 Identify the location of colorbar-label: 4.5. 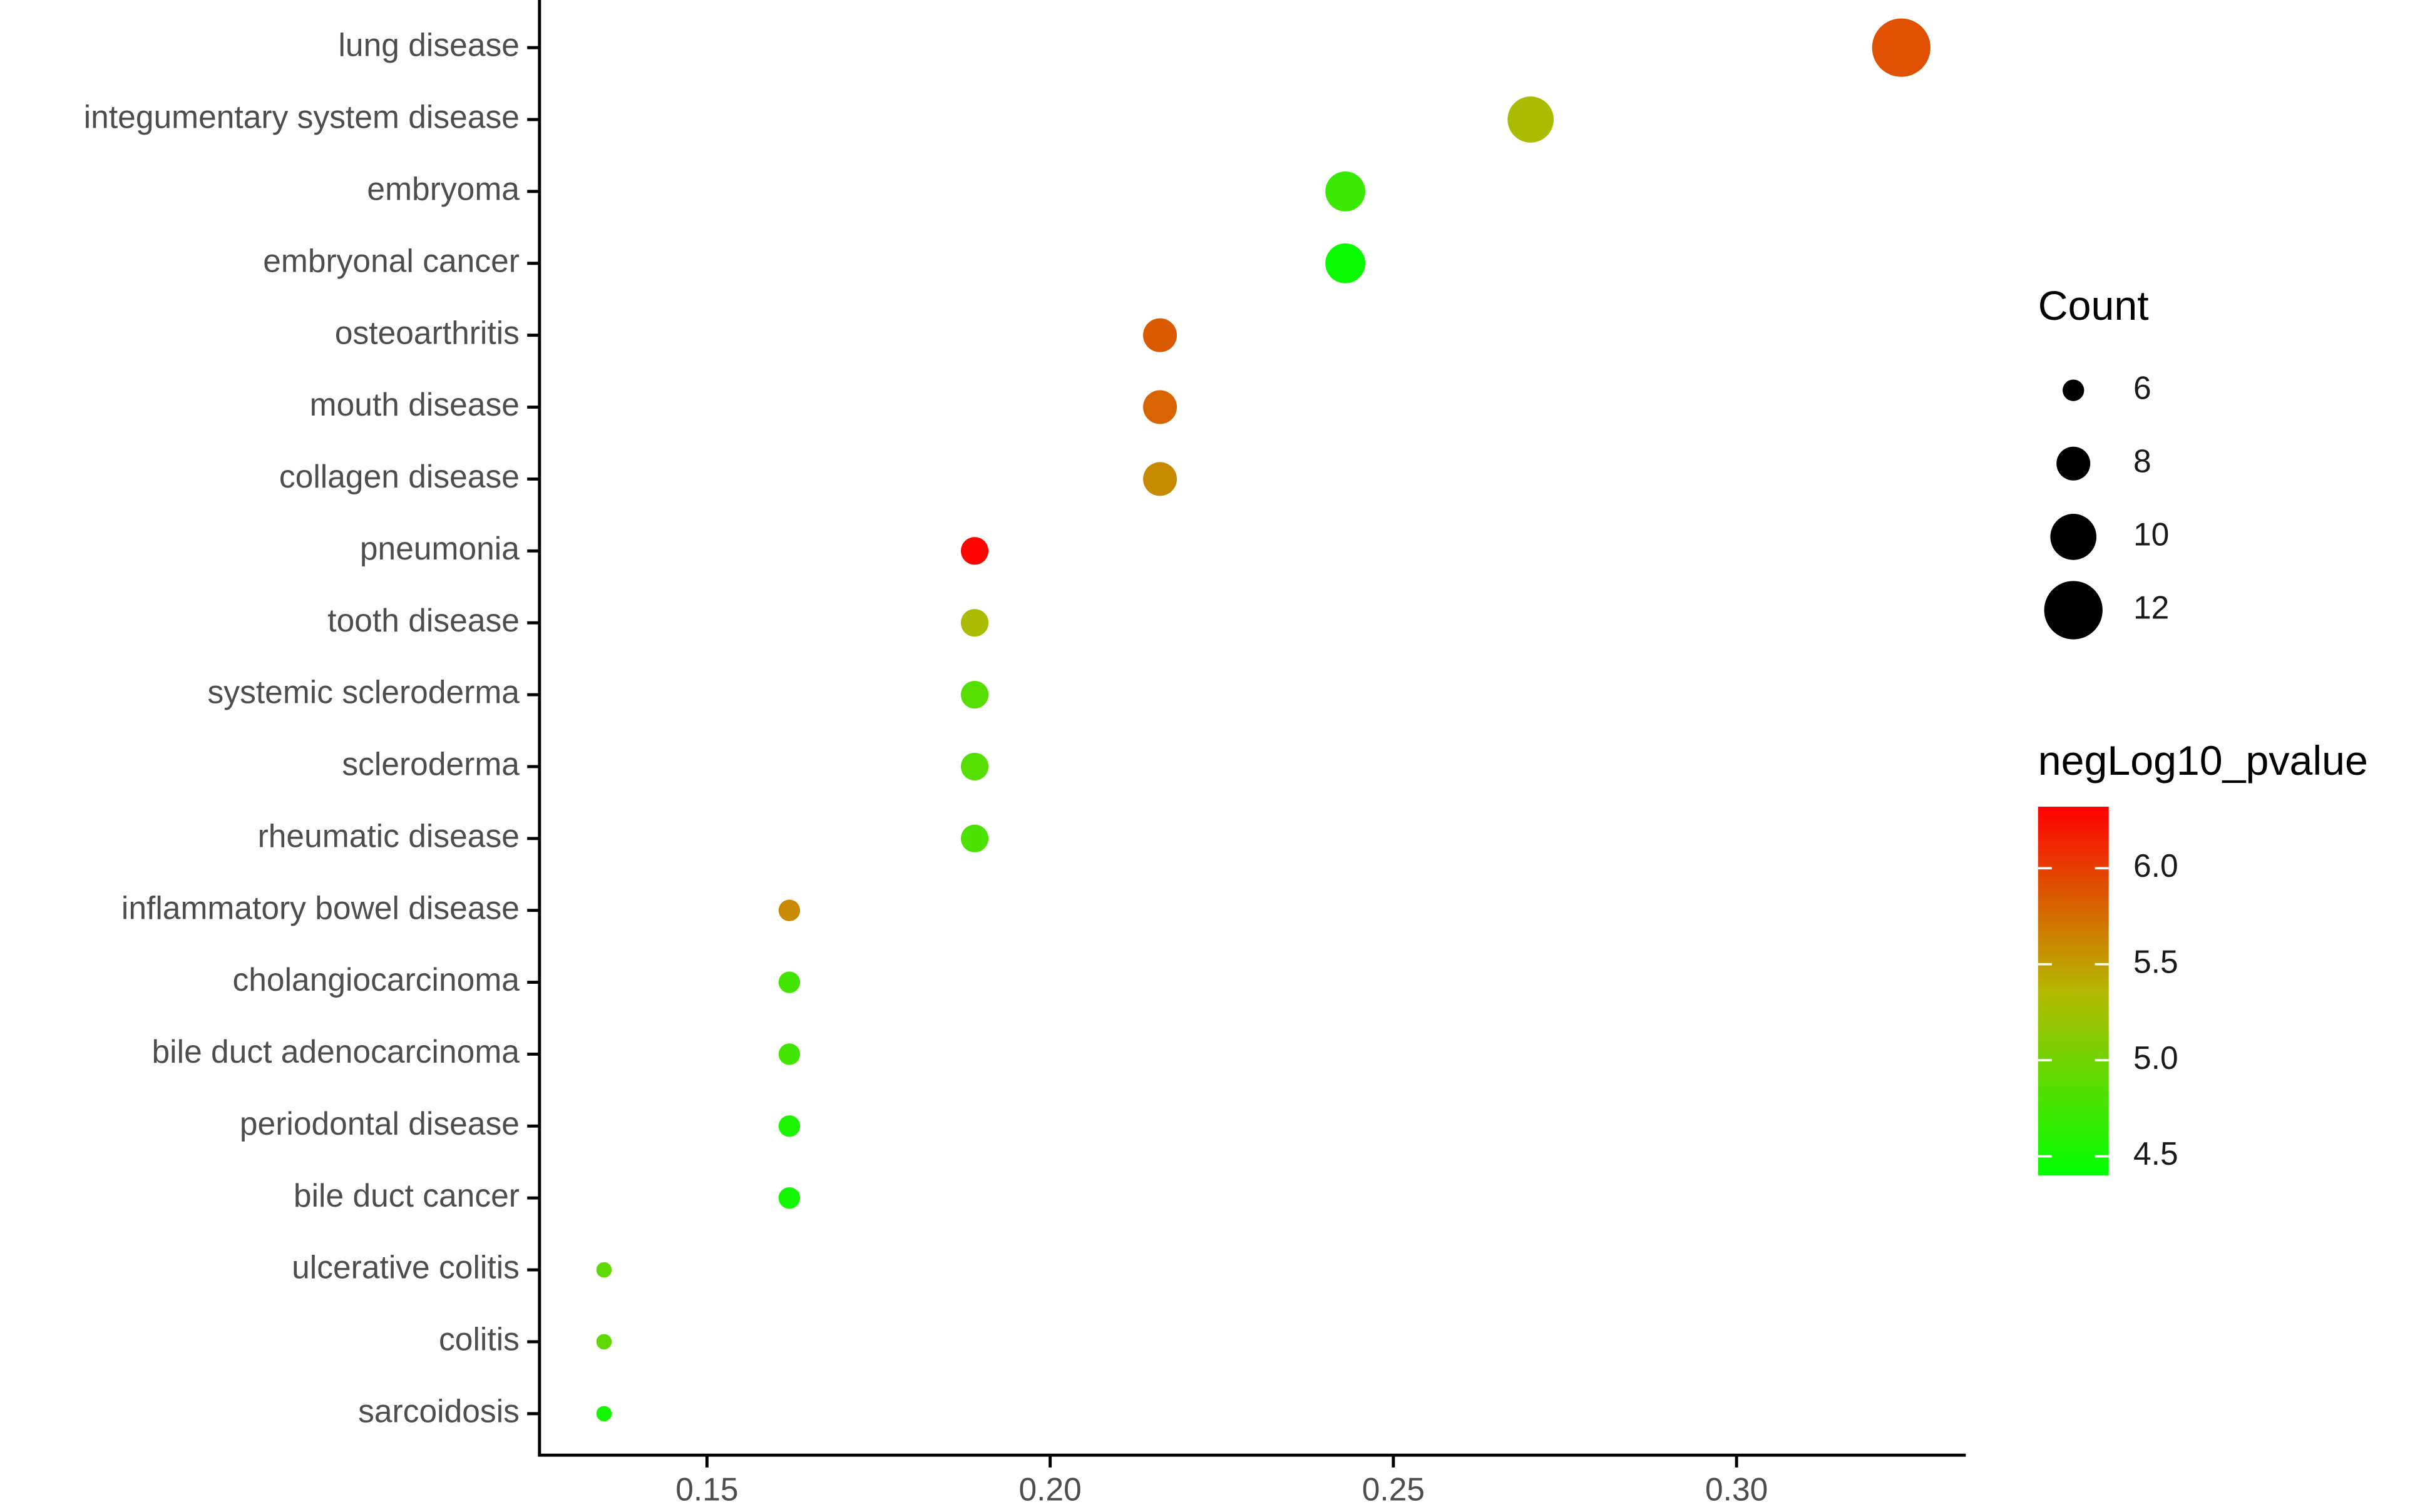
(2155, 1153).